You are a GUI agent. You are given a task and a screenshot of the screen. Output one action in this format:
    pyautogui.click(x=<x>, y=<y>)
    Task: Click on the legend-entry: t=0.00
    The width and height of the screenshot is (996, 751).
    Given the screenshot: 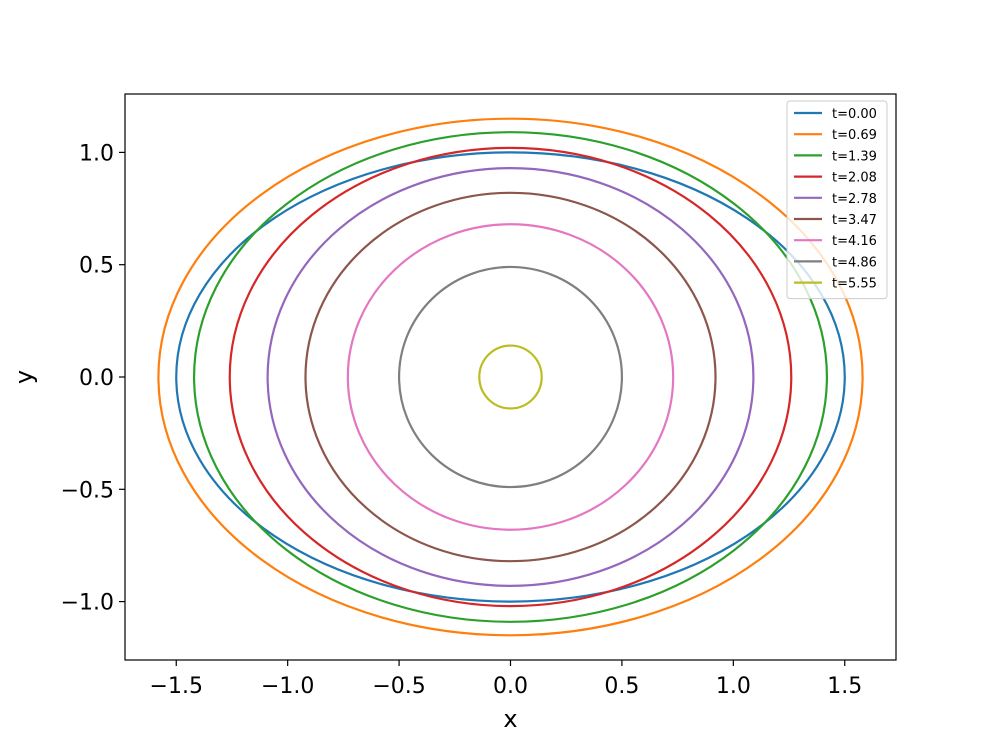 What is the action you would take?
    pyautogui.click(x=854, y=114)
    